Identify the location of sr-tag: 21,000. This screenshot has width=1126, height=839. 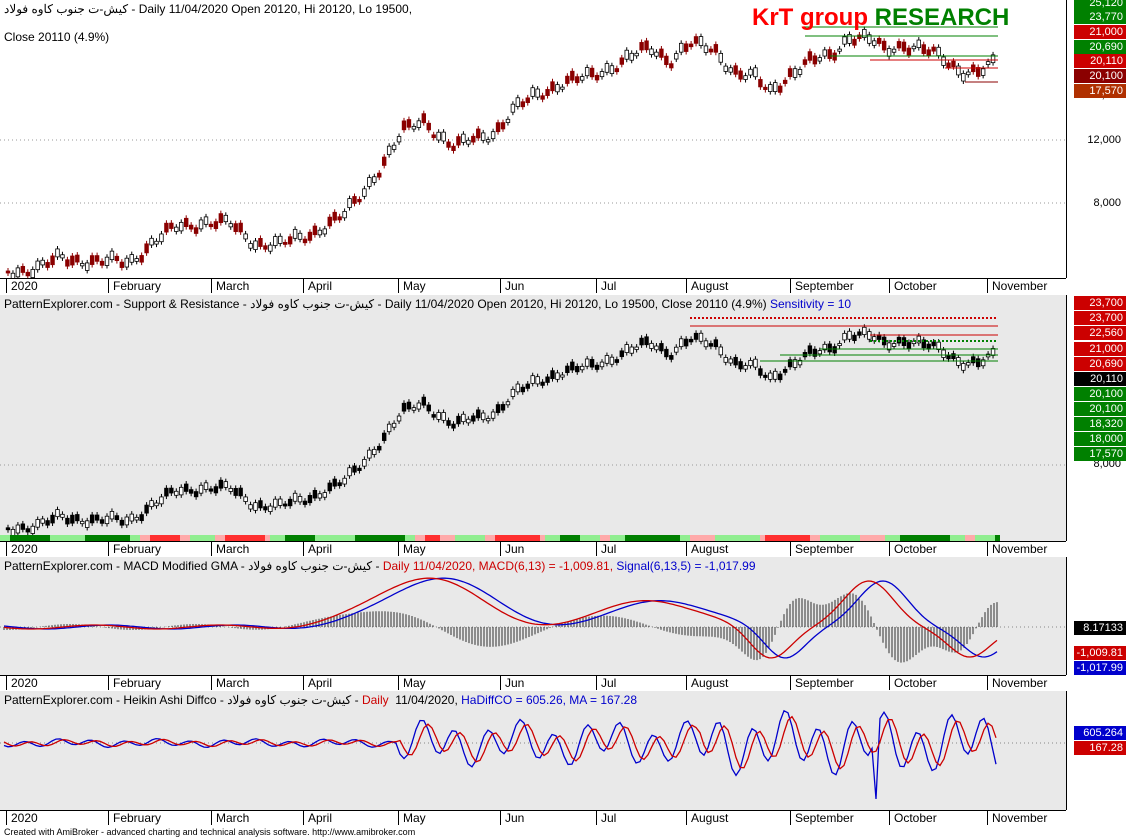
(1100, 349).